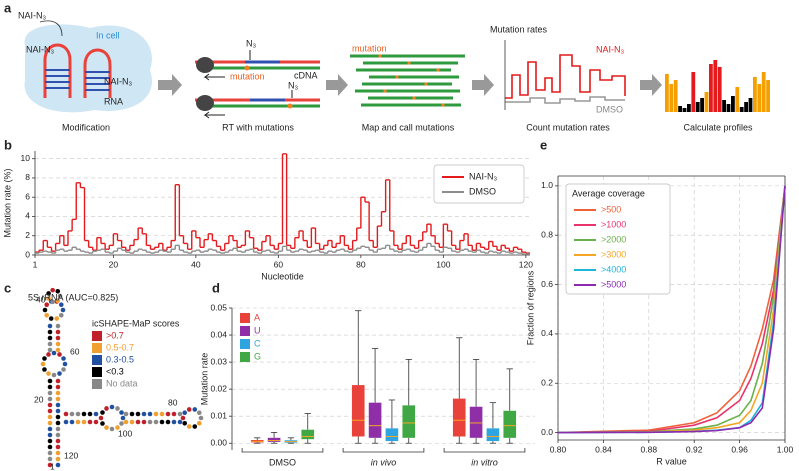 This screenshot has width=799, height=471. What do you see at coordinates (115, 335) in the screenshot?
I see `legend-label: >0.7` at bounding box center [115, 335].